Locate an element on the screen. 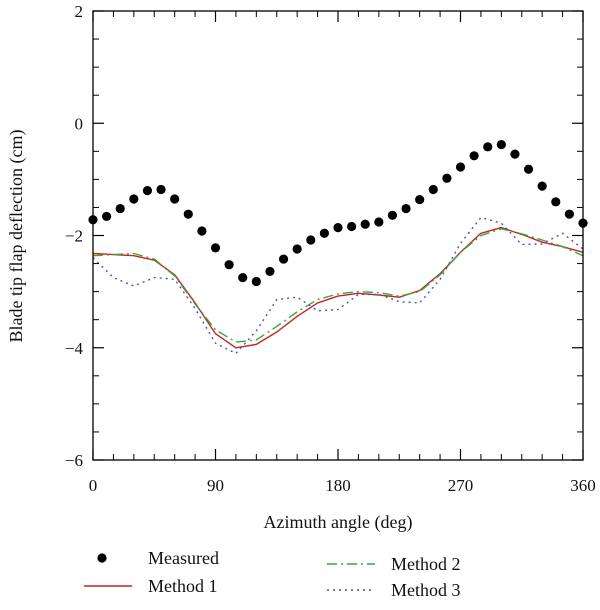  legend-item-method-2: Method 2 is located at coordinates (394, 564).